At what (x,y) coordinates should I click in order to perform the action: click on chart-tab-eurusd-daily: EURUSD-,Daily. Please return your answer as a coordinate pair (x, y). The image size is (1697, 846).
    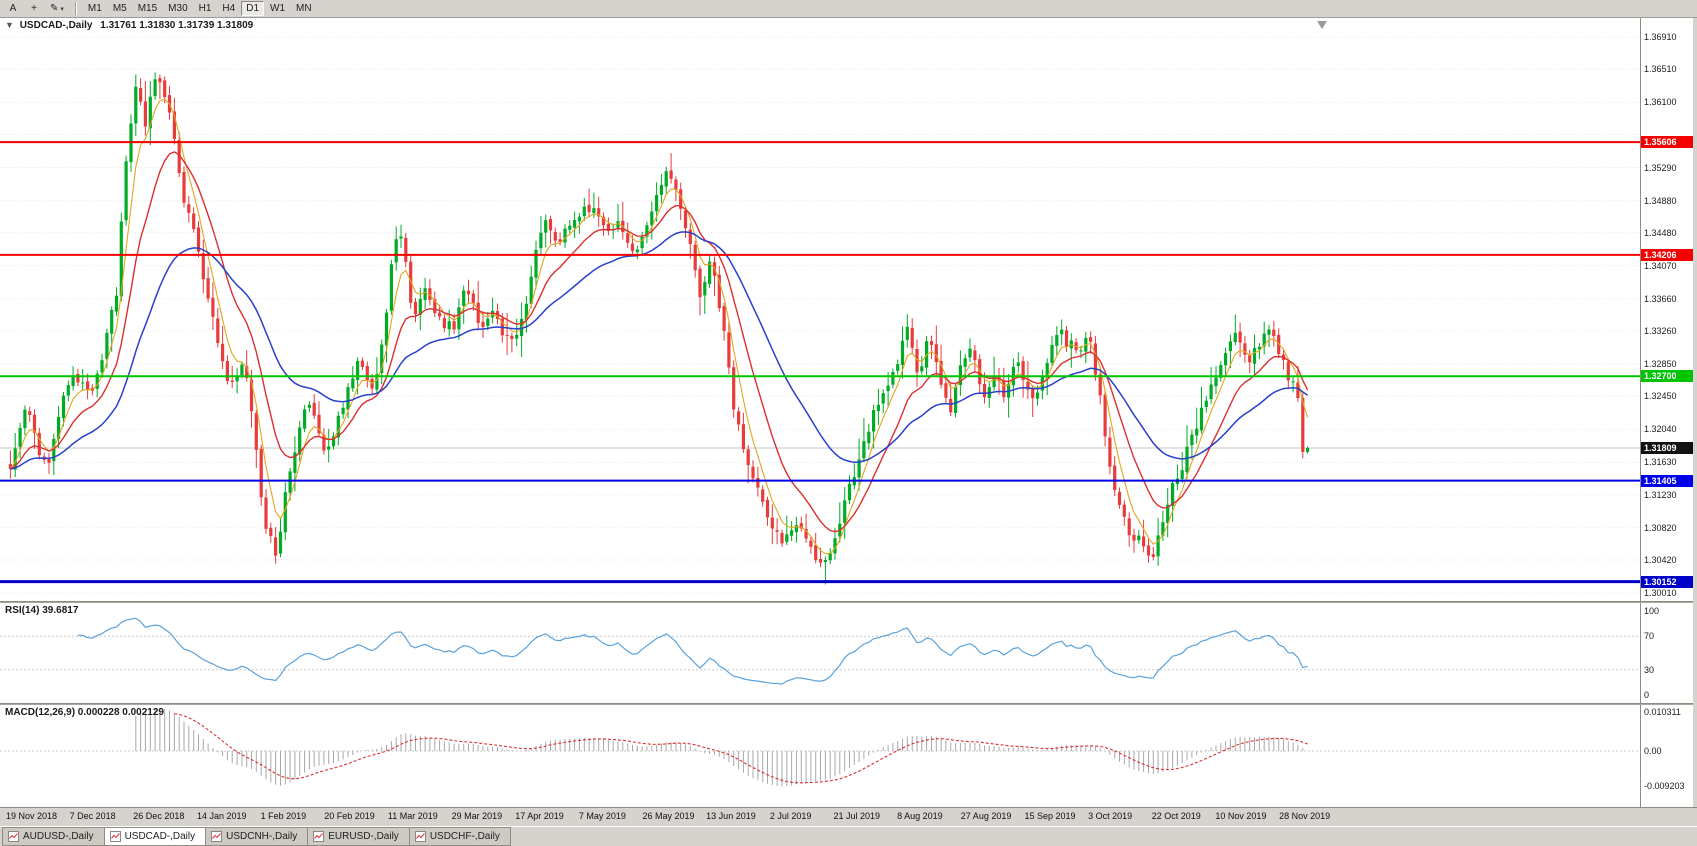
    Looking at the image, I should click on (358, 836).